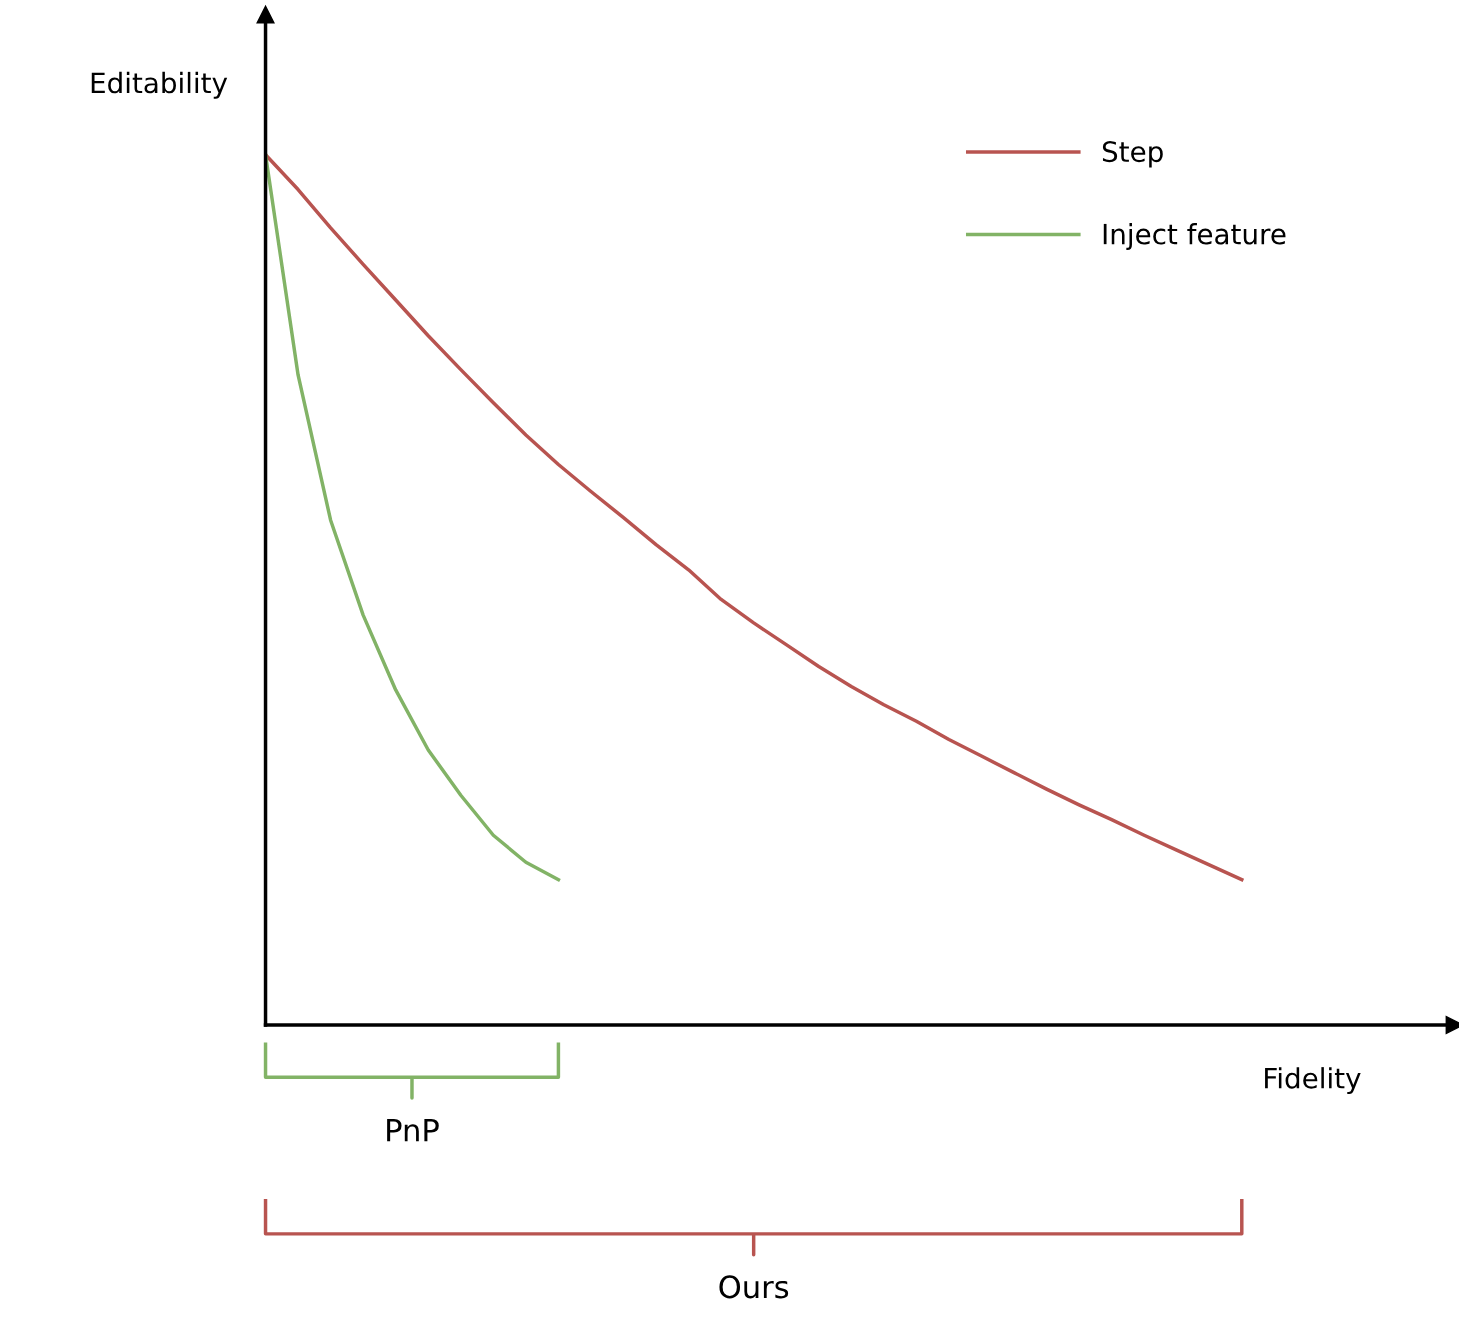  I want to click on text: Ours, so click(754, 1287).